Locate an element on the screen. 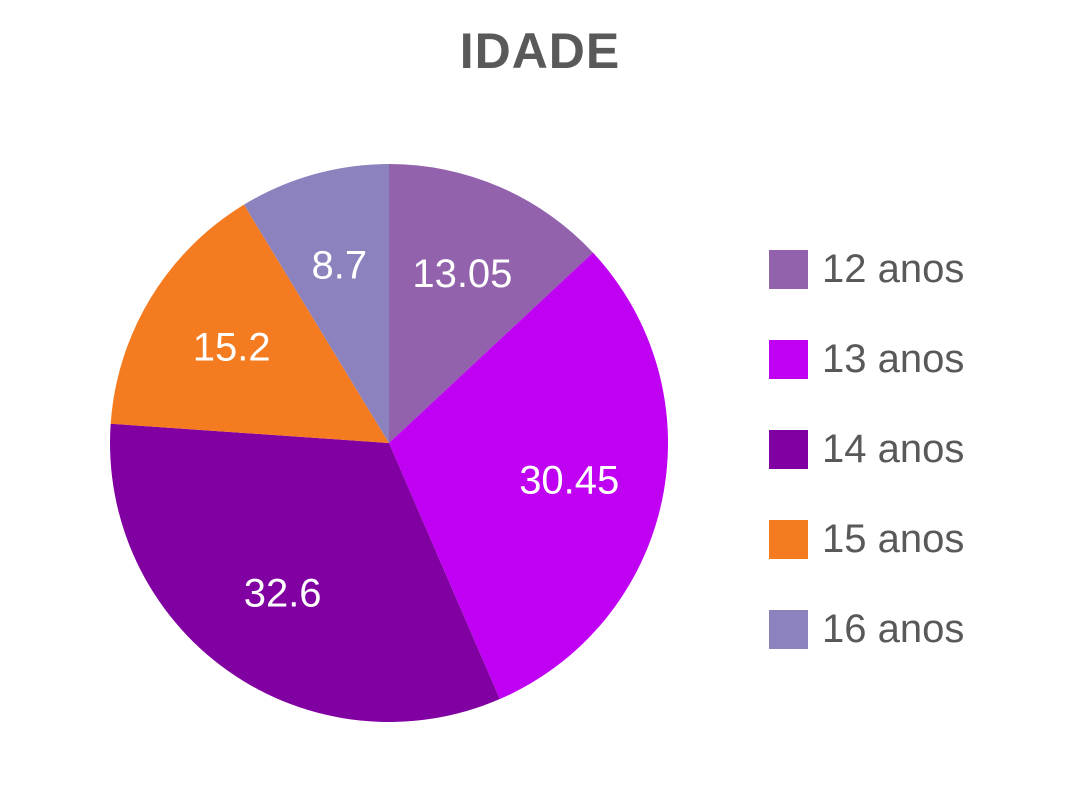 This screenshot has width=1080, height=790. legend-label: 13 anos is located at coordinates (893, 358).